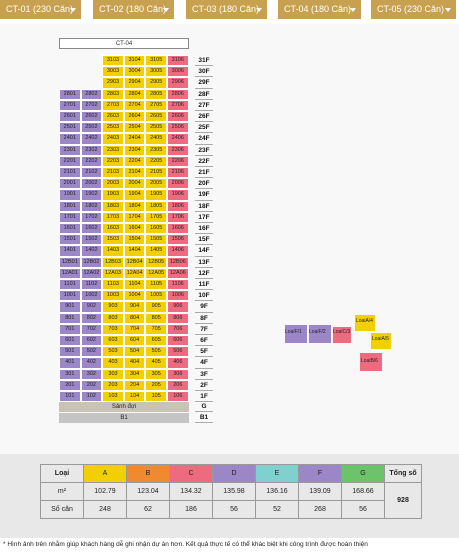 Image resolution: width=459 pixels, height=553 pixels. I want to click on unit-cell: 2604, so click(134, 117).